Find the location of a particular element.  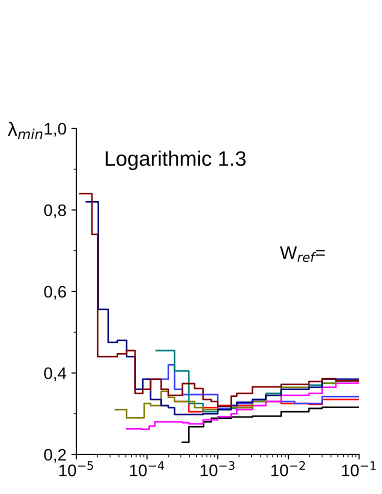

annotation: W$_{ref}$= is located at coordinates (302, 254).